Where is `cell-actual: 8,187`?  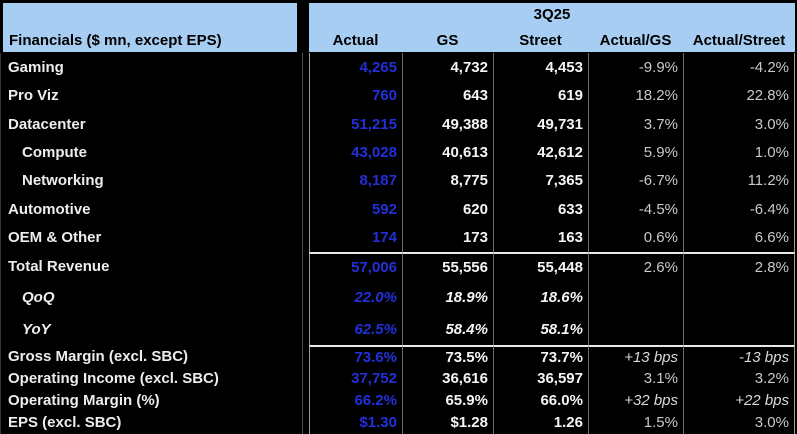
cell-actual: 8,187 is located at coordinates (355, 181).